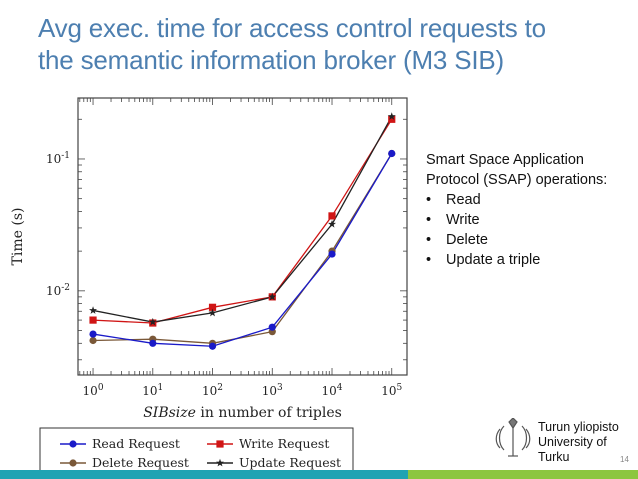 Image resolution: width=638 pixels, height=479 pixels. I want to click on torch-emblem-icon, so click(513, 437).